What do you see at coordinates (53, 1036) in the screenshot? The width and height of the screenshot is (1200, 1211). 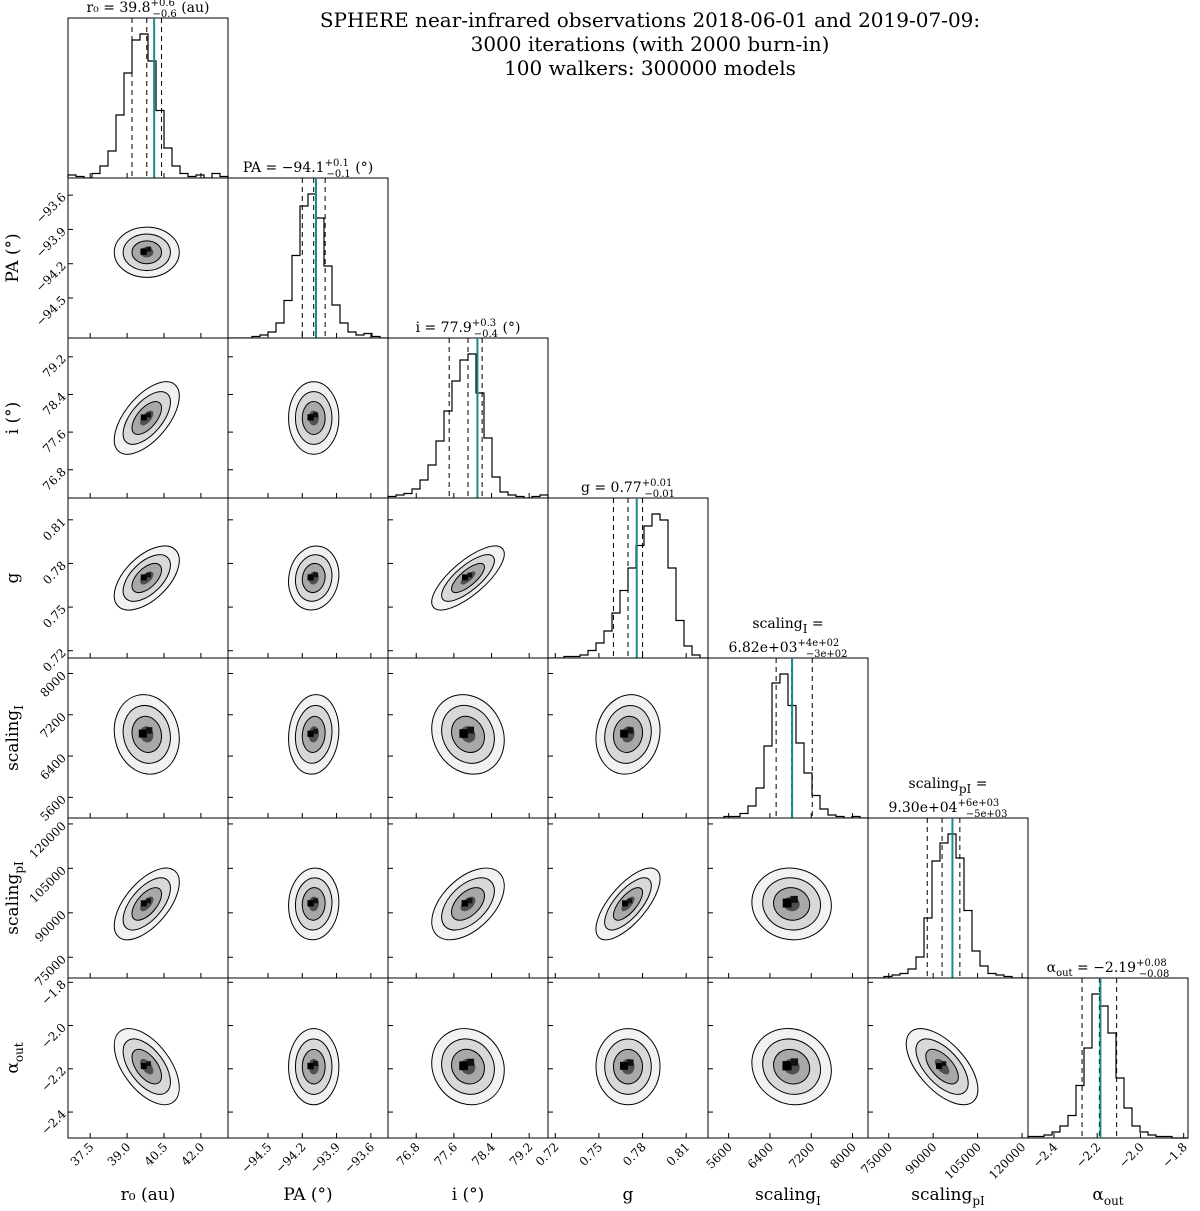 I see `y-tick-label-alpha_out: −2.0` at bounding box center [53, 1036].